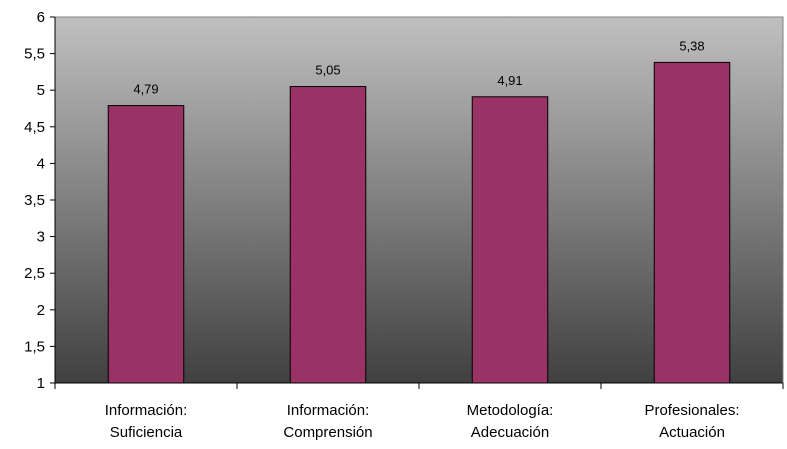 The width and height of the screenshot is (787, 449). Describe the element at coordinates (418, 67) in the screenshot. I see `data-labels: 4,79 5,05 4,91 5,38` at that location.